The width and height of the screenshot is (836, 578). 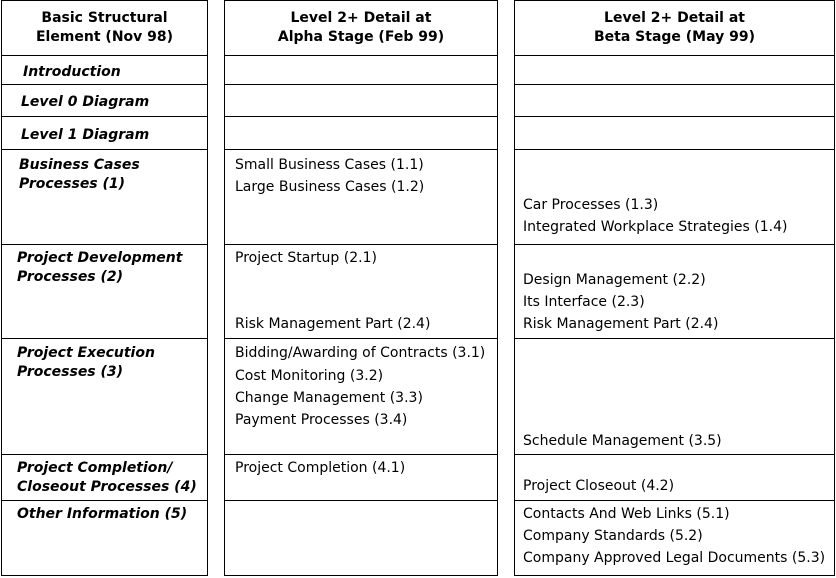 What do you see at coordinates (361, 27) in the screenshot?
I see `header-alpha-stage: Level 2+ Detail at Alpha Stage (Feb 99)` at bounding box center [361, 27].